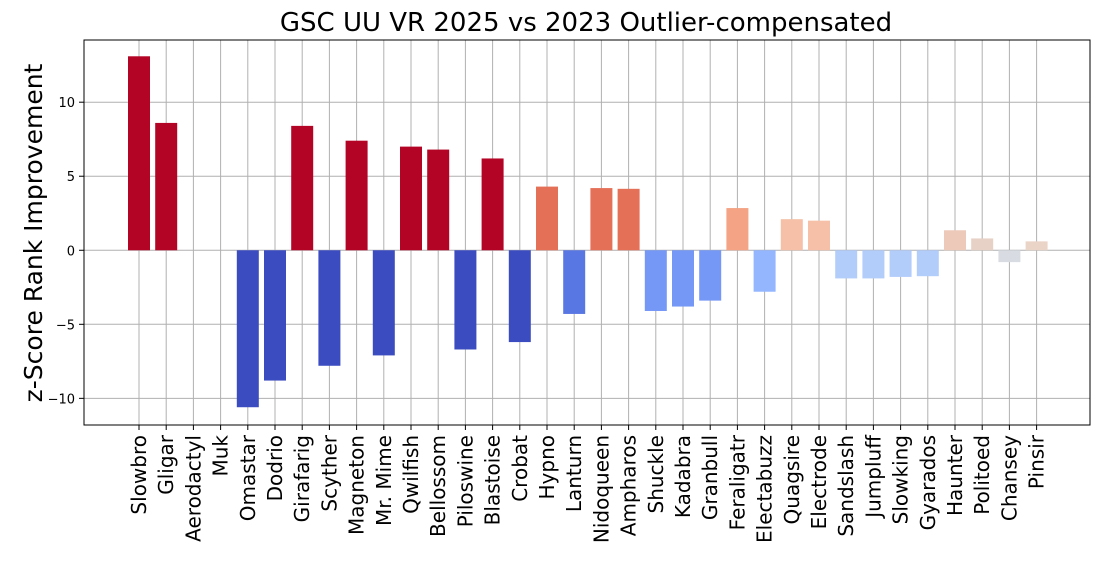 This screenshot has height=572, width=1100. I want to click on x-tick-label: Ampharos, so click(629, 485).